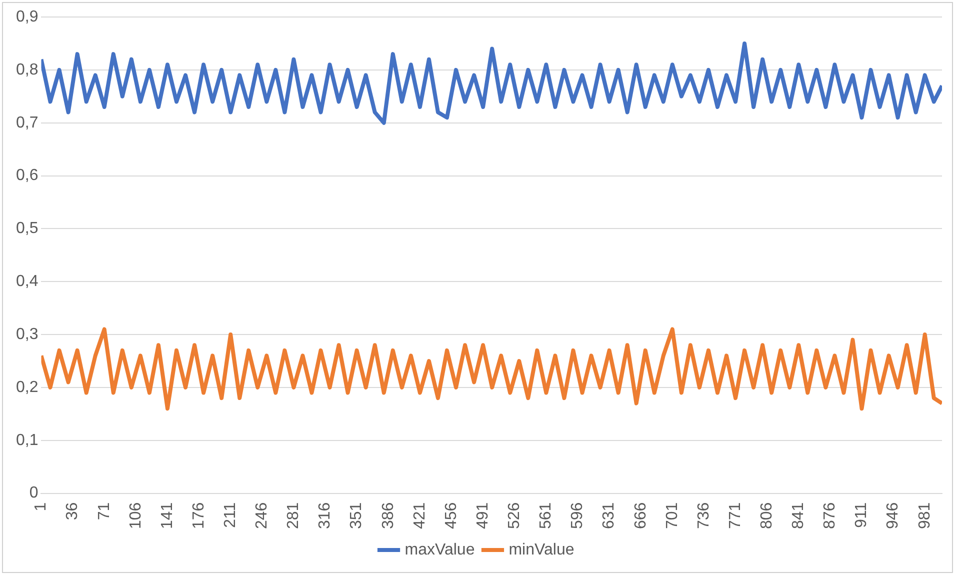 The image size is (955, 575). I want to click on x-tick-label: 36, so click(73, 511).